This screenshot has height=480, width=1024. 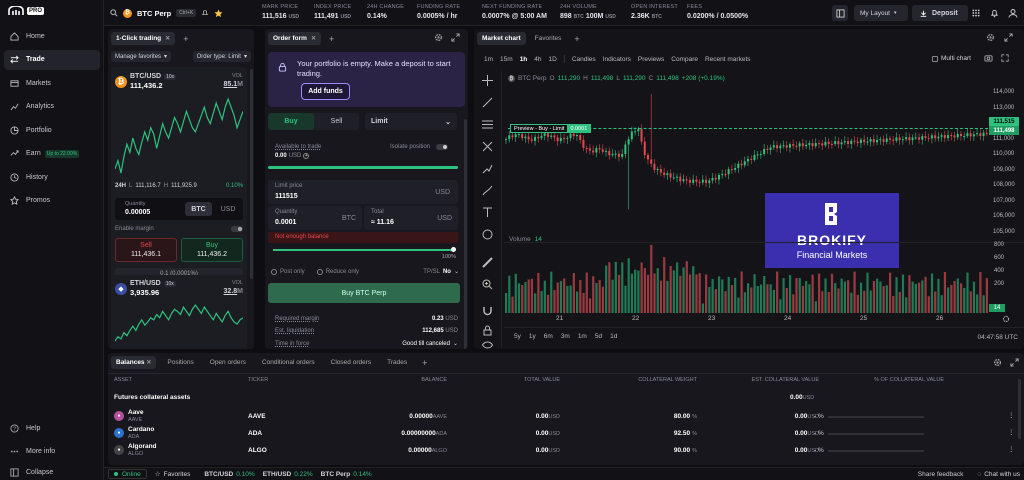 What do you see at coordinates (785, 380) in the screenshot?
I see `column-header: EST. COLLATERAL VALUE` at bounding box center [785, 380].